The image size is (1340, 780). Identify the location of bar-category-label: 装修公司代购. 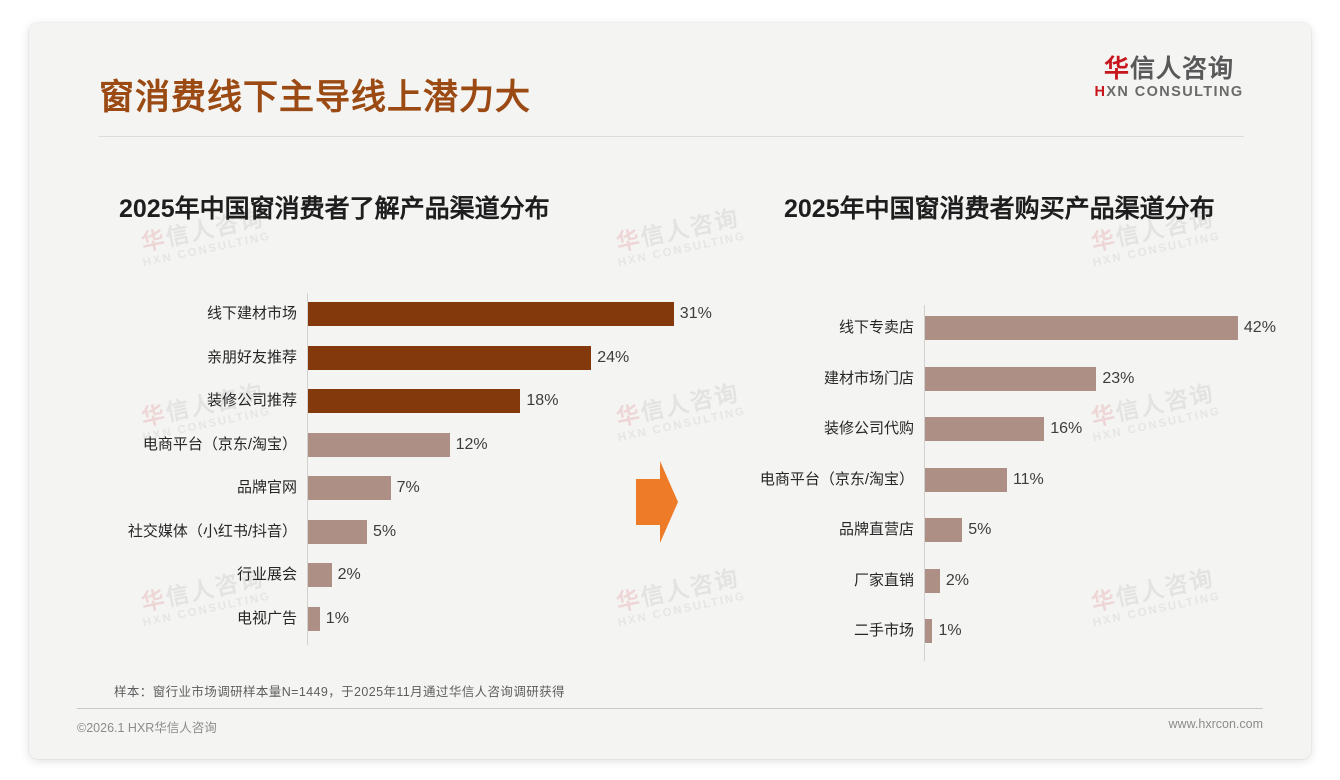
(868, 428).